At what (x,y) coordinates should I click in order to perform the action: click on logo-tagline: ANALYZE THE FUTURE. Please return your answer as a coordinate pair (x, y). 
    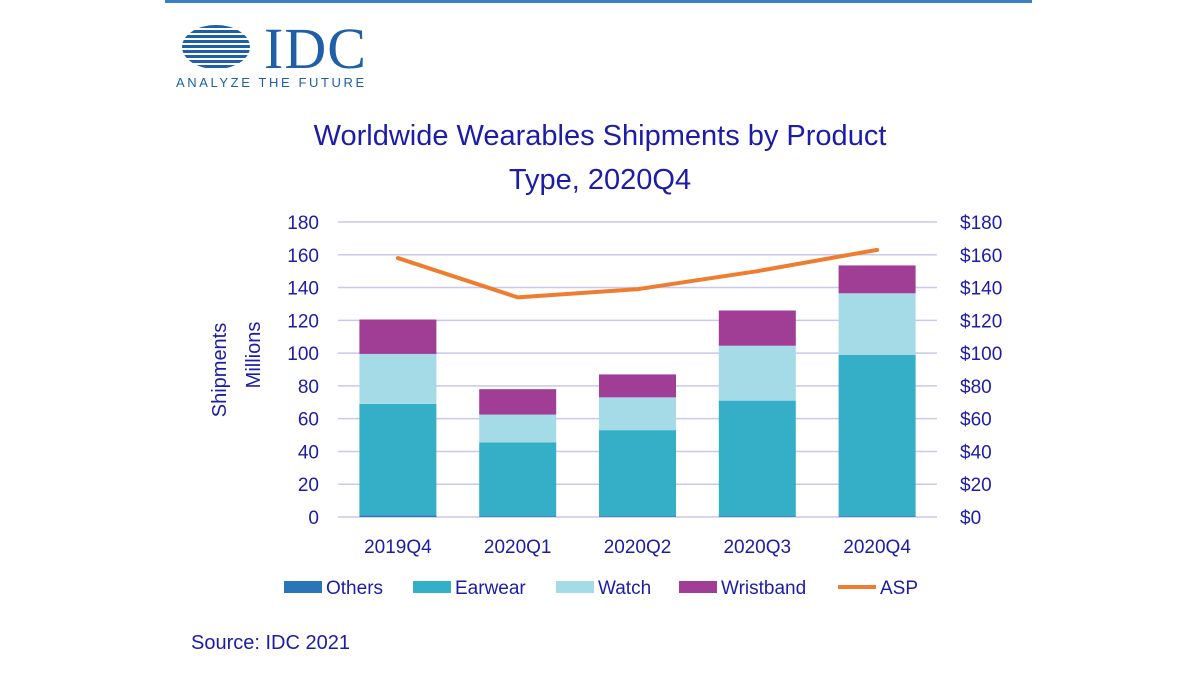
    Looking at the image, I should click on (271, 82).